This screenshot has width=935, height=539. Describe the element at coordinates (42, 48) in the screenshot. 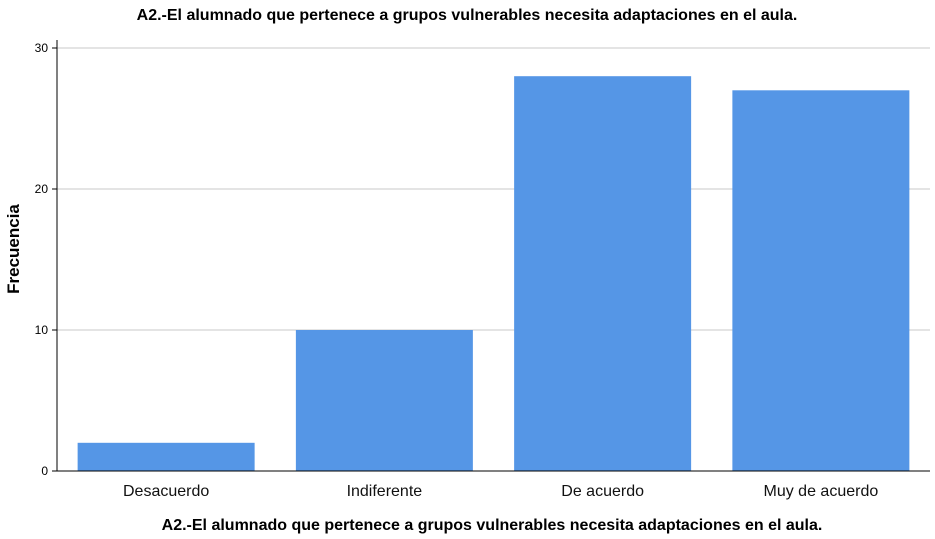

I see `y-tick-label: 30` at that location.